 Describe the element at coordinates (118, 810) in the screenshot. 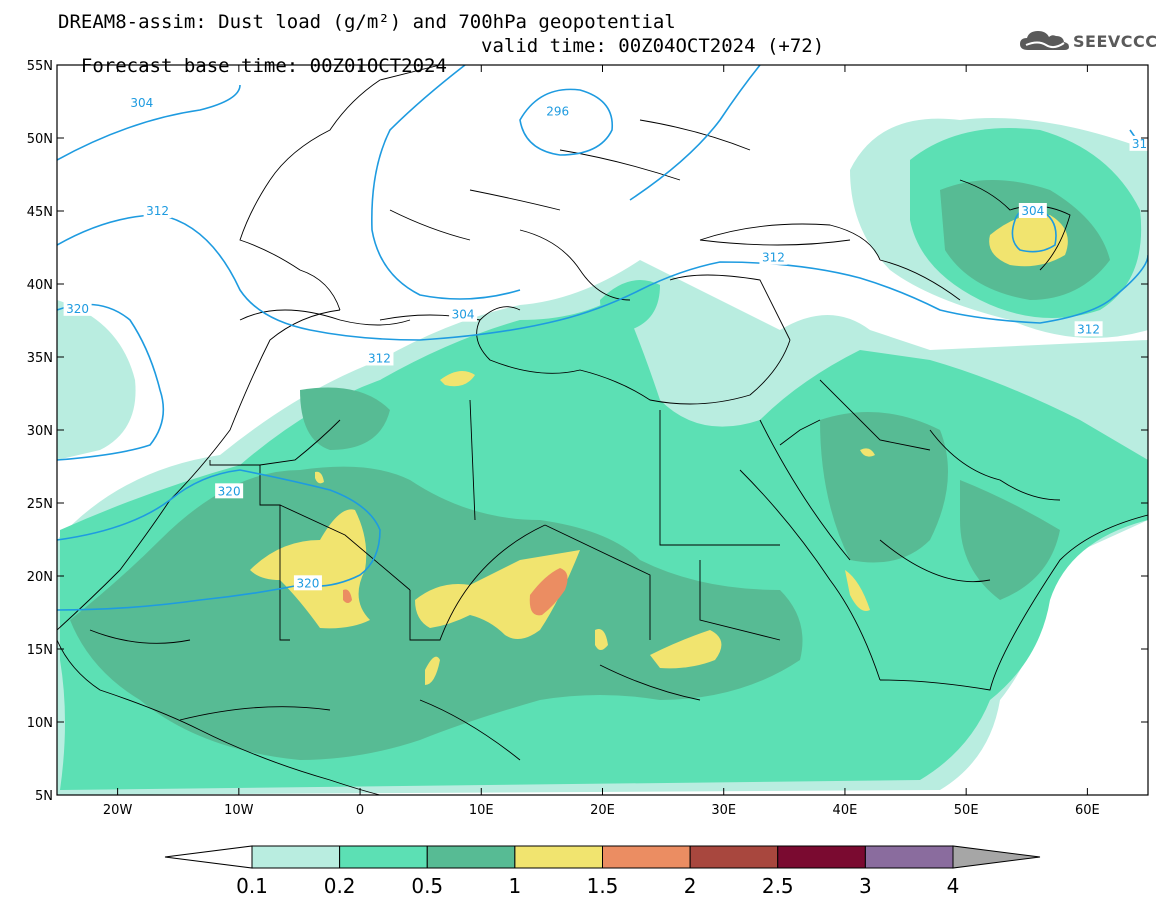

I see `lon-tick-label: 20W` at that location.